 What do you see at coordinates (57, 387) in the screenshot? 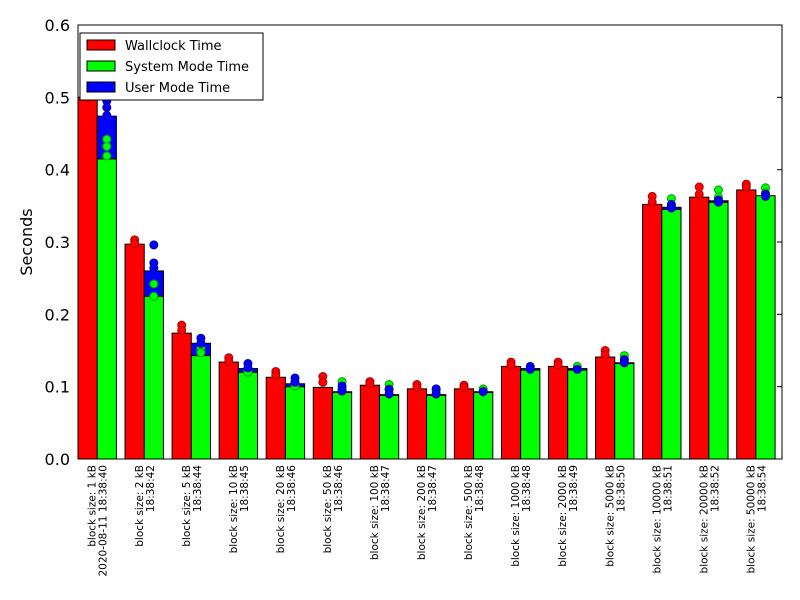
I see `y-tick-label: 0.1` at bounding box center [57, 387].